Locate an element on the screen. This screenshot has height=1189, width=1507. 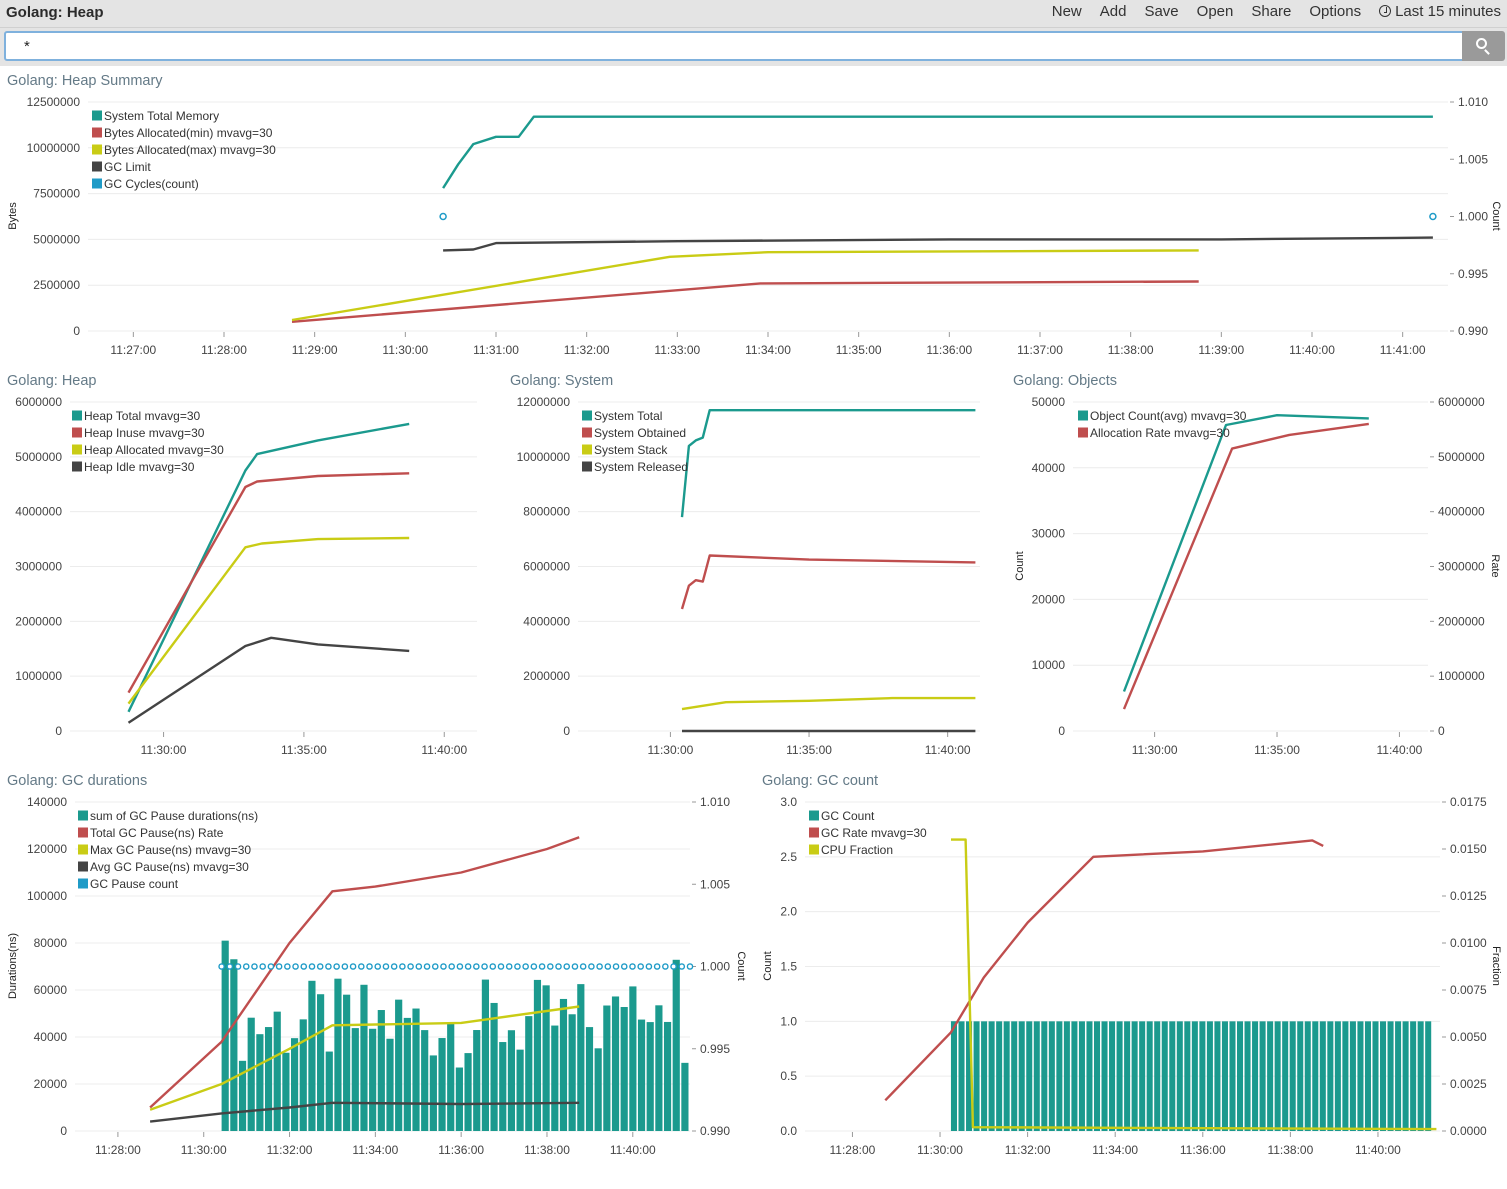
gcdur-y2-tick-label: 1.010 is located at coordinates (715, 802).